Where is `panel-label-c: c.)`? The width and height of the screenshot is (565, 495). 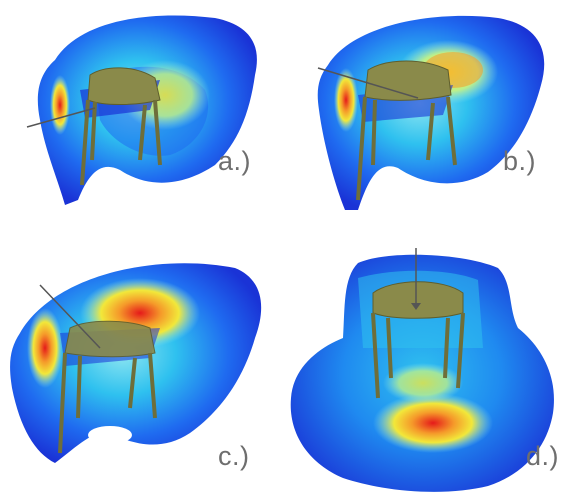
panel-label-c: c.) is located at coordinates (234, 456).